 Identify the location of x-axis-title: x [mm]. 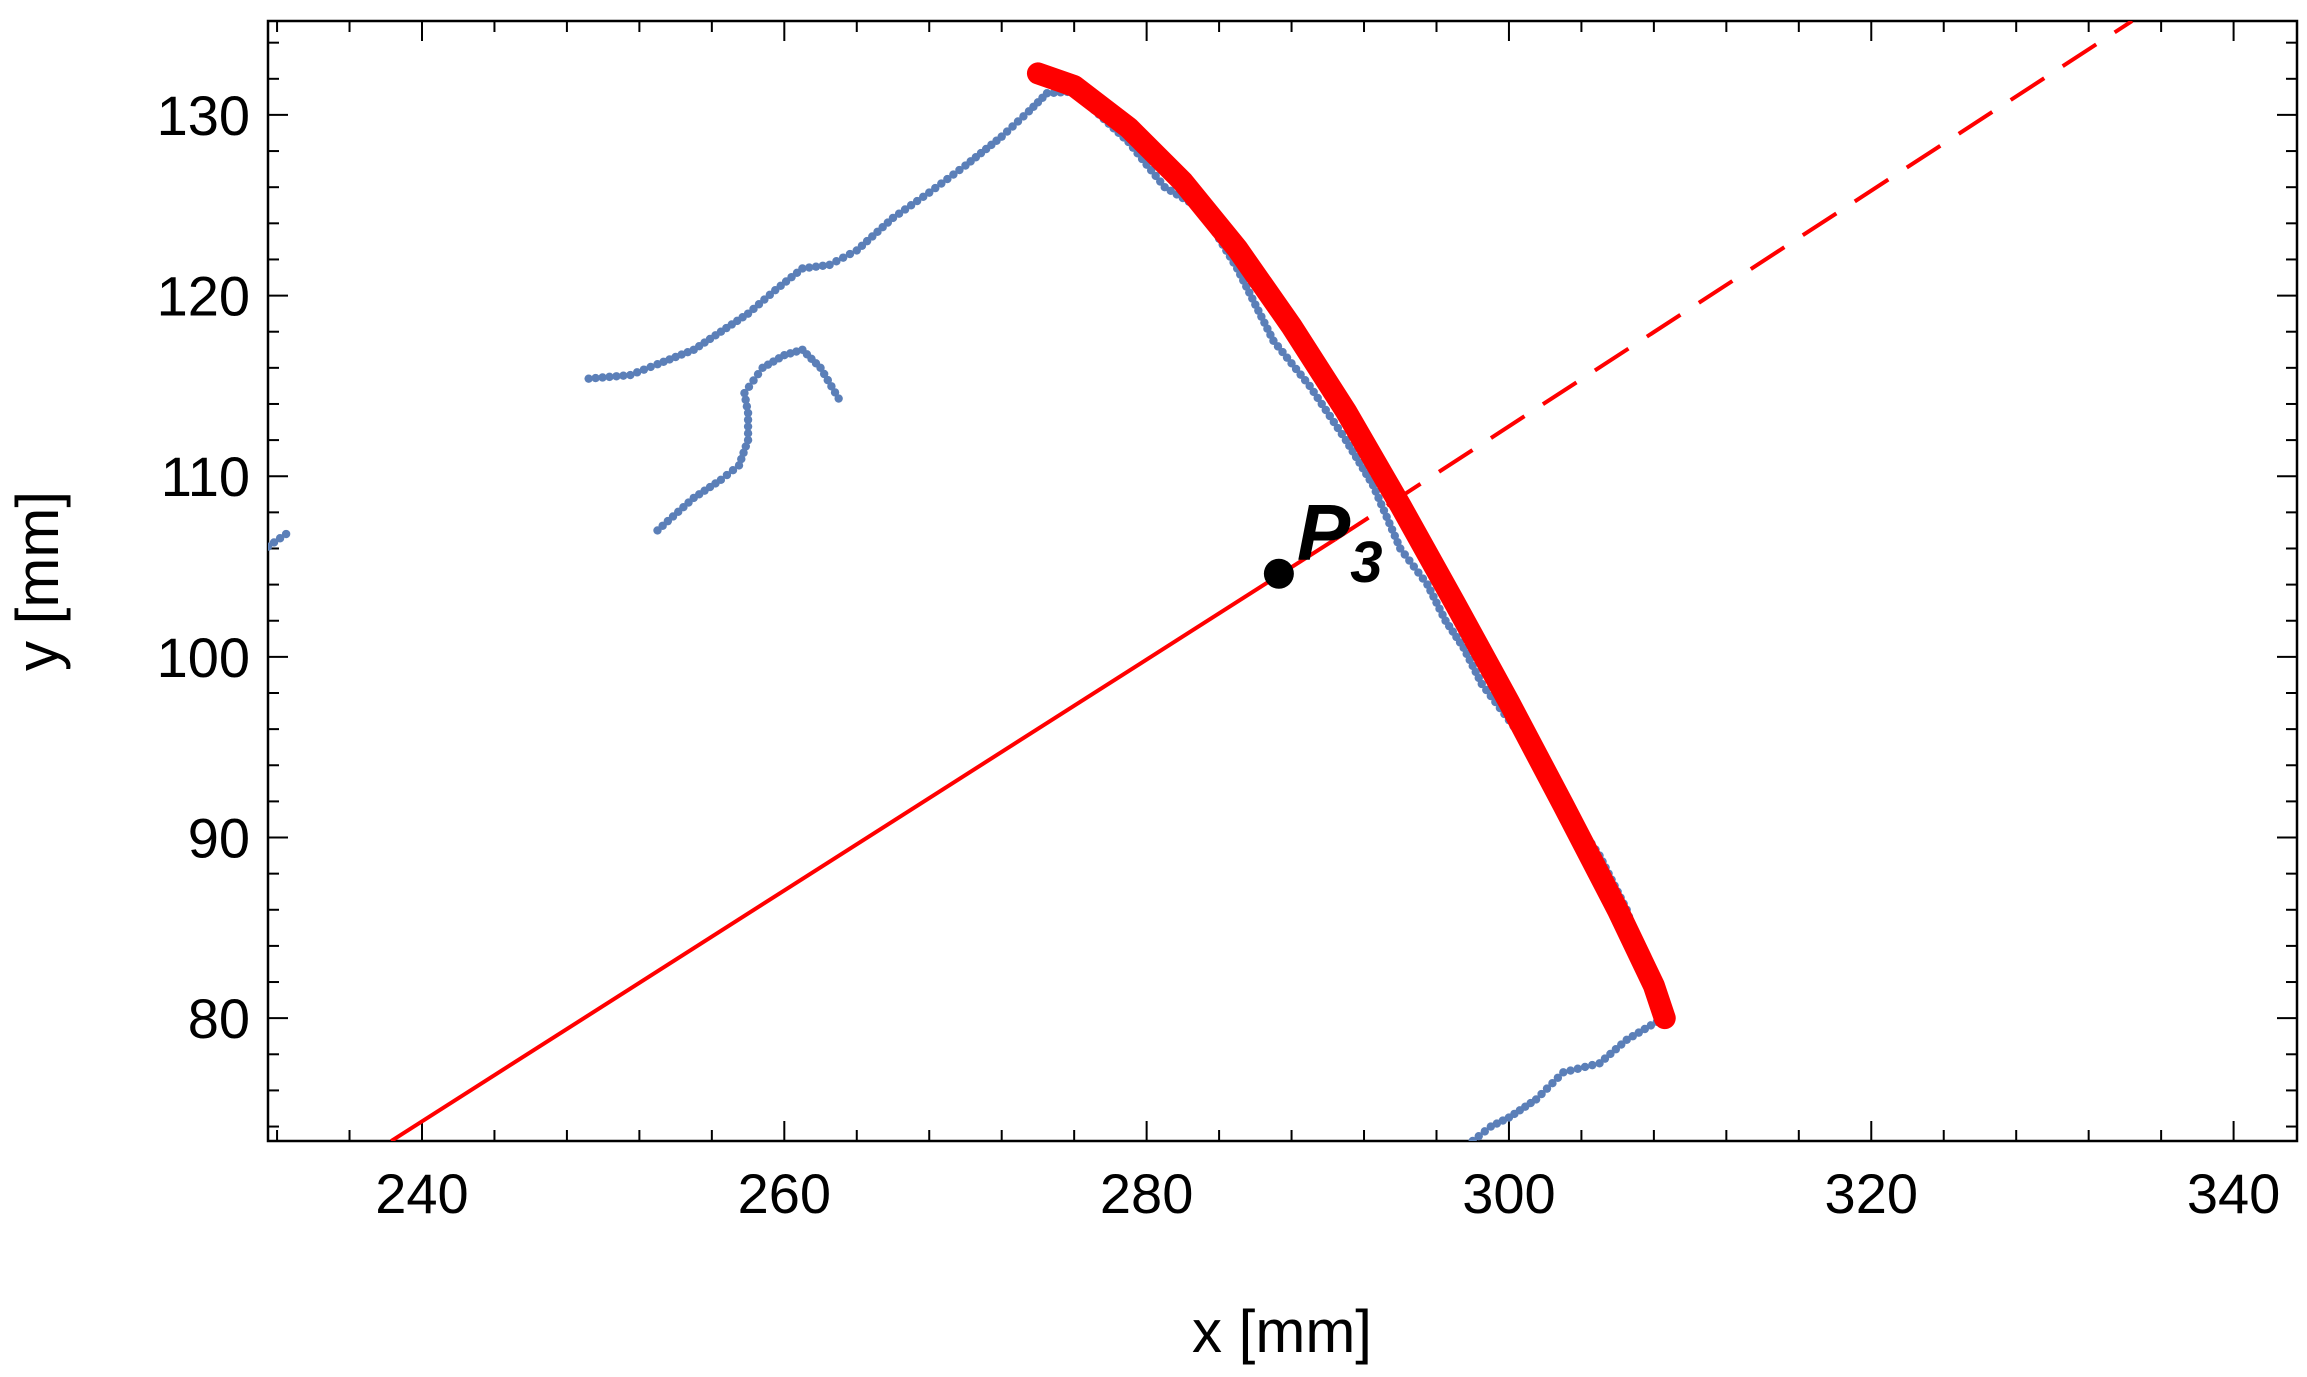
(1282, 1331).